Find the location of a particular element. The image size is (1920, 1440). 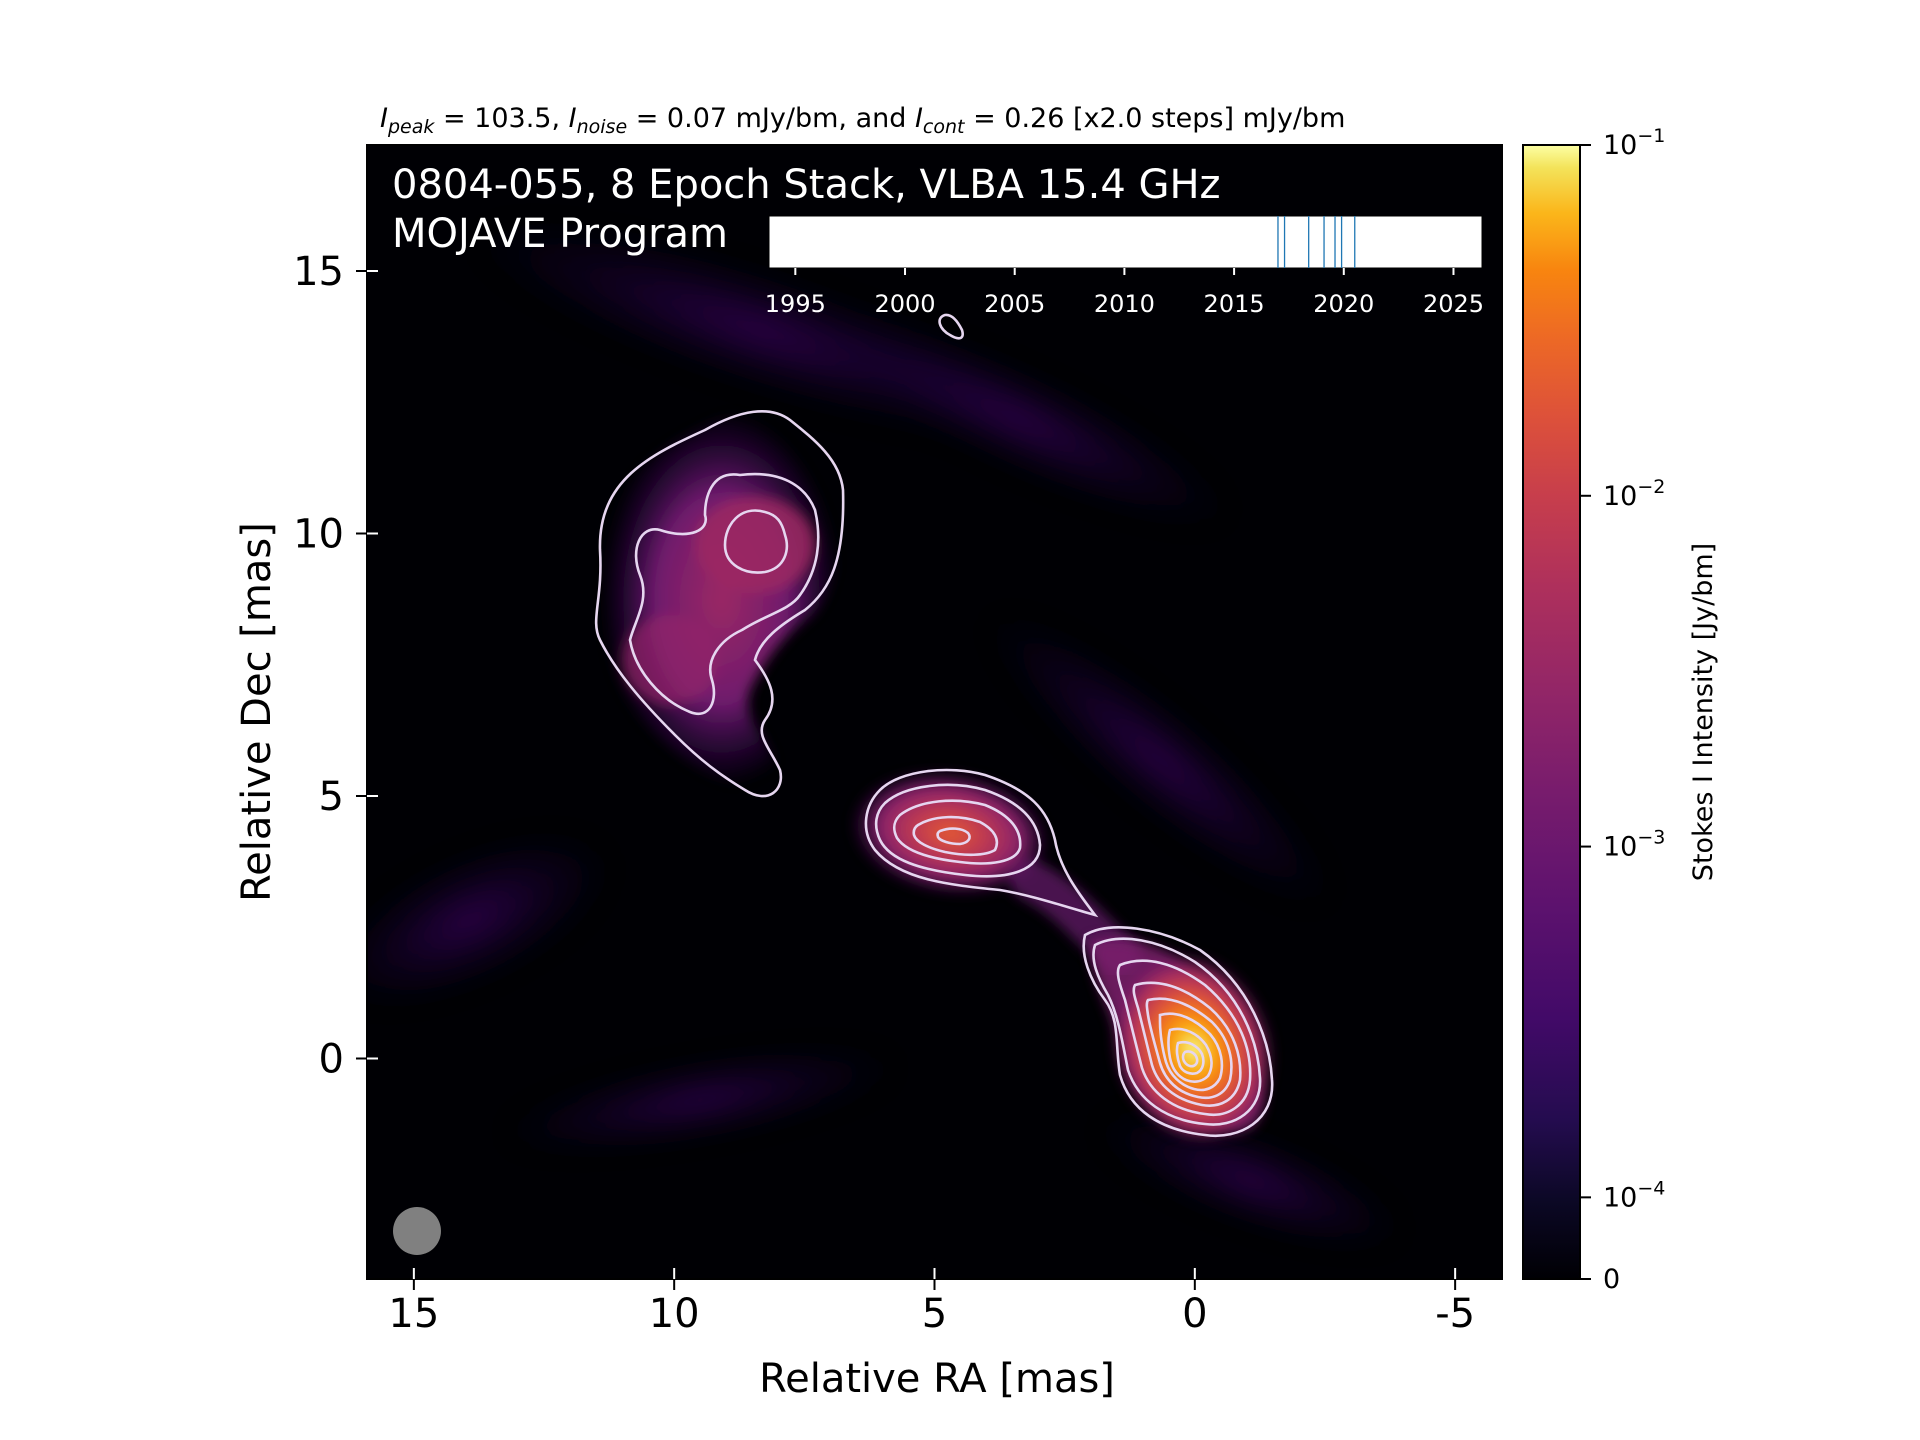

timeline-tick-label: 1995 is located at coordinates (795, 304).